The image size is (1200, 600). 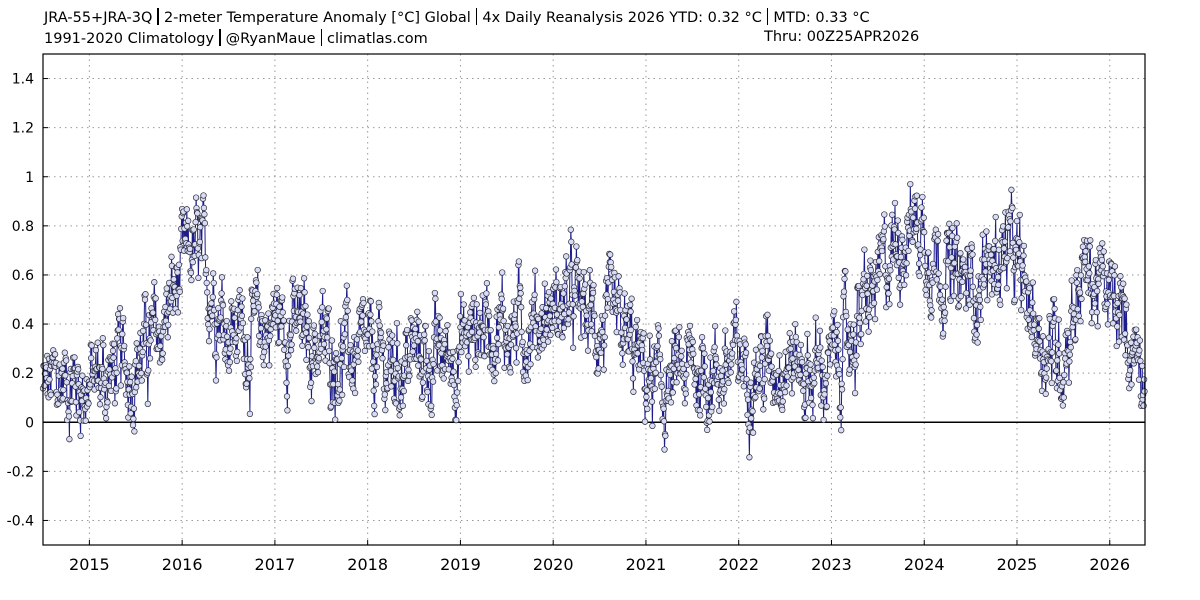 What do you see at coordinates (767, 16) in the screenshot?
I see `separator` at bounding box center [767, 16].